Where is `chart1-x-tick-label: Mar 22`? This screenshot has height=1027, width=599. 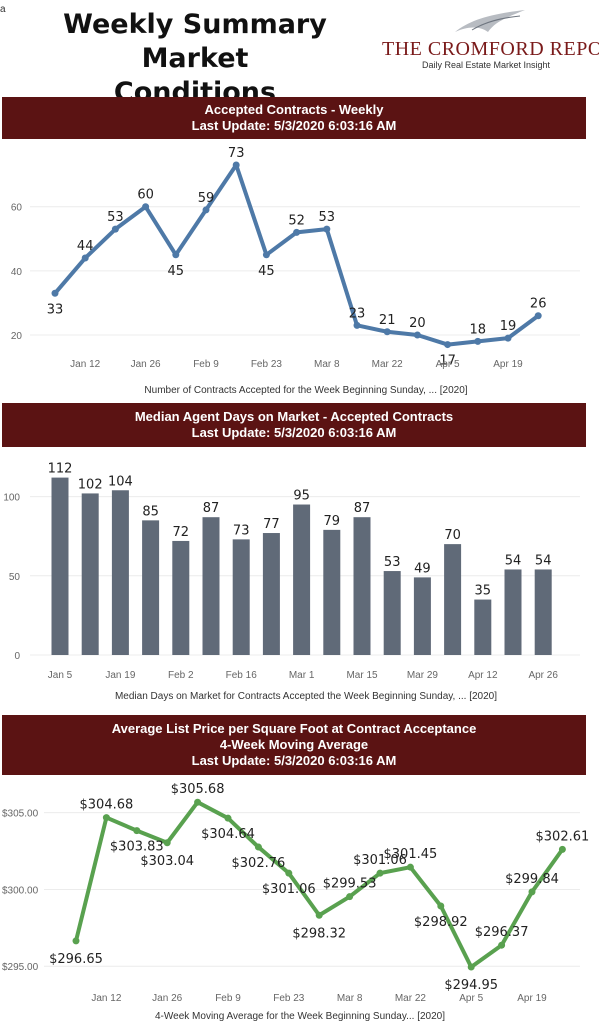
chart1-x-tick-label: Mar 22 is located at coordinates (388, 364).